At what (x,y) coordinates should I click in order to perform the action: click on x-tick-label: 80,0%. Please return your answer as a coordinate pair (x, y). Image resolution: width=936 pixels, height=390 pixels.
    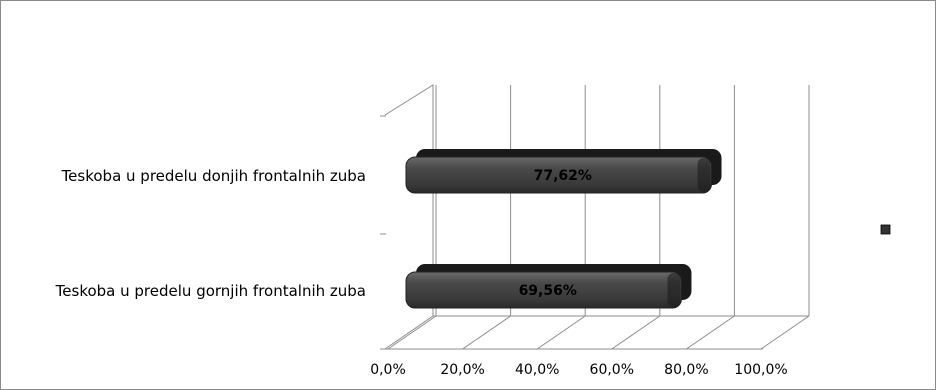
    Looking at the image, I should click on (686, 370).